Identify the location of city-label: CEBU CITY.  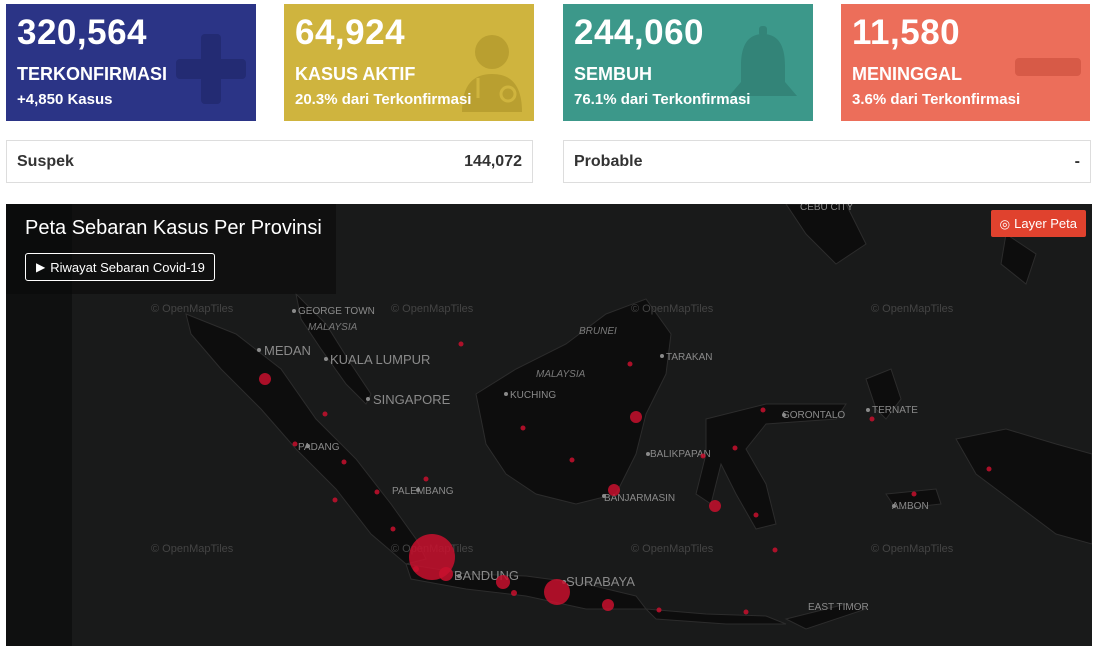
(827, 208).